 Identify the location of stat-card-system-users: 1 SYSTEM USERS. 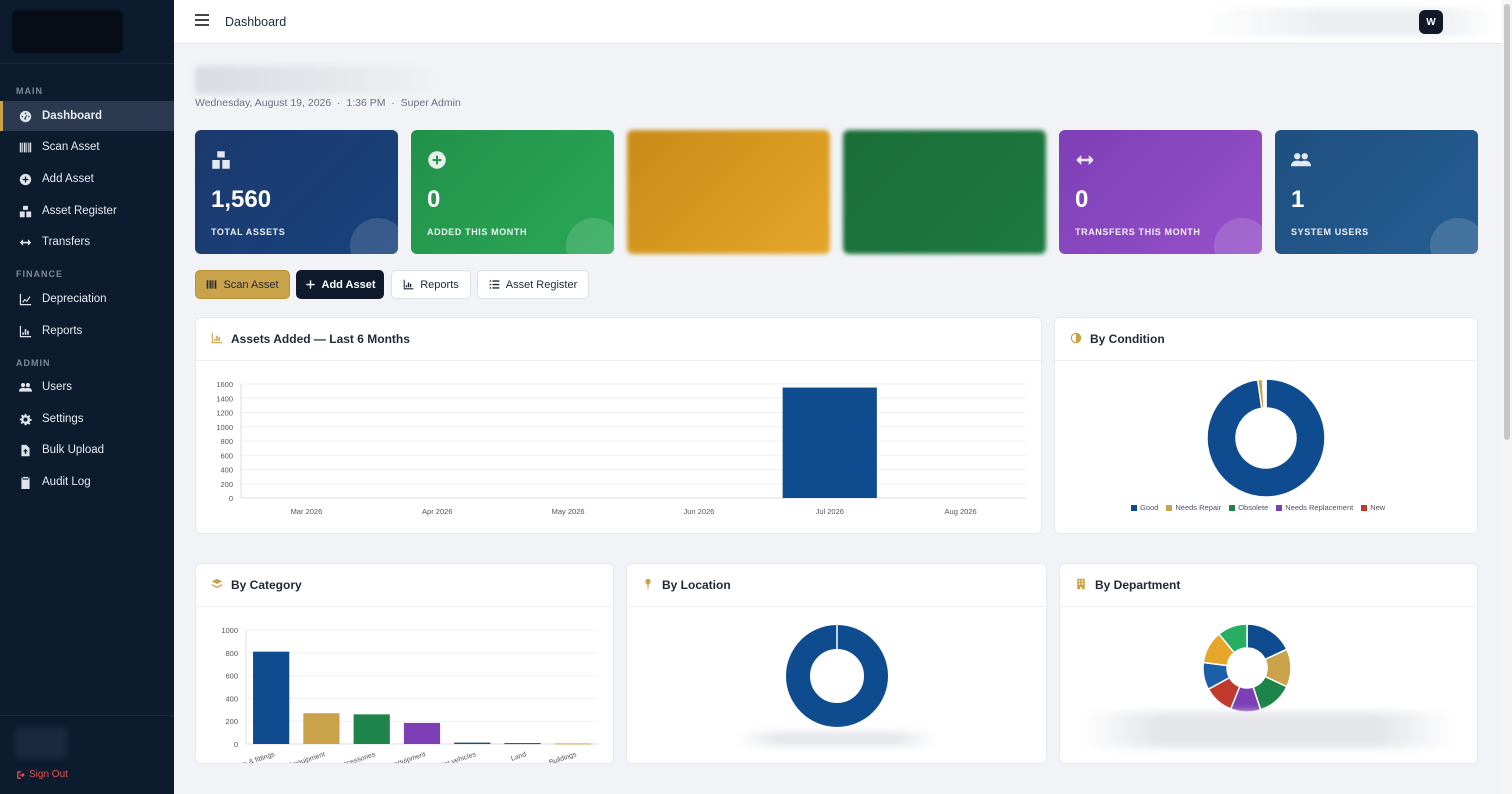
(1376, 192).